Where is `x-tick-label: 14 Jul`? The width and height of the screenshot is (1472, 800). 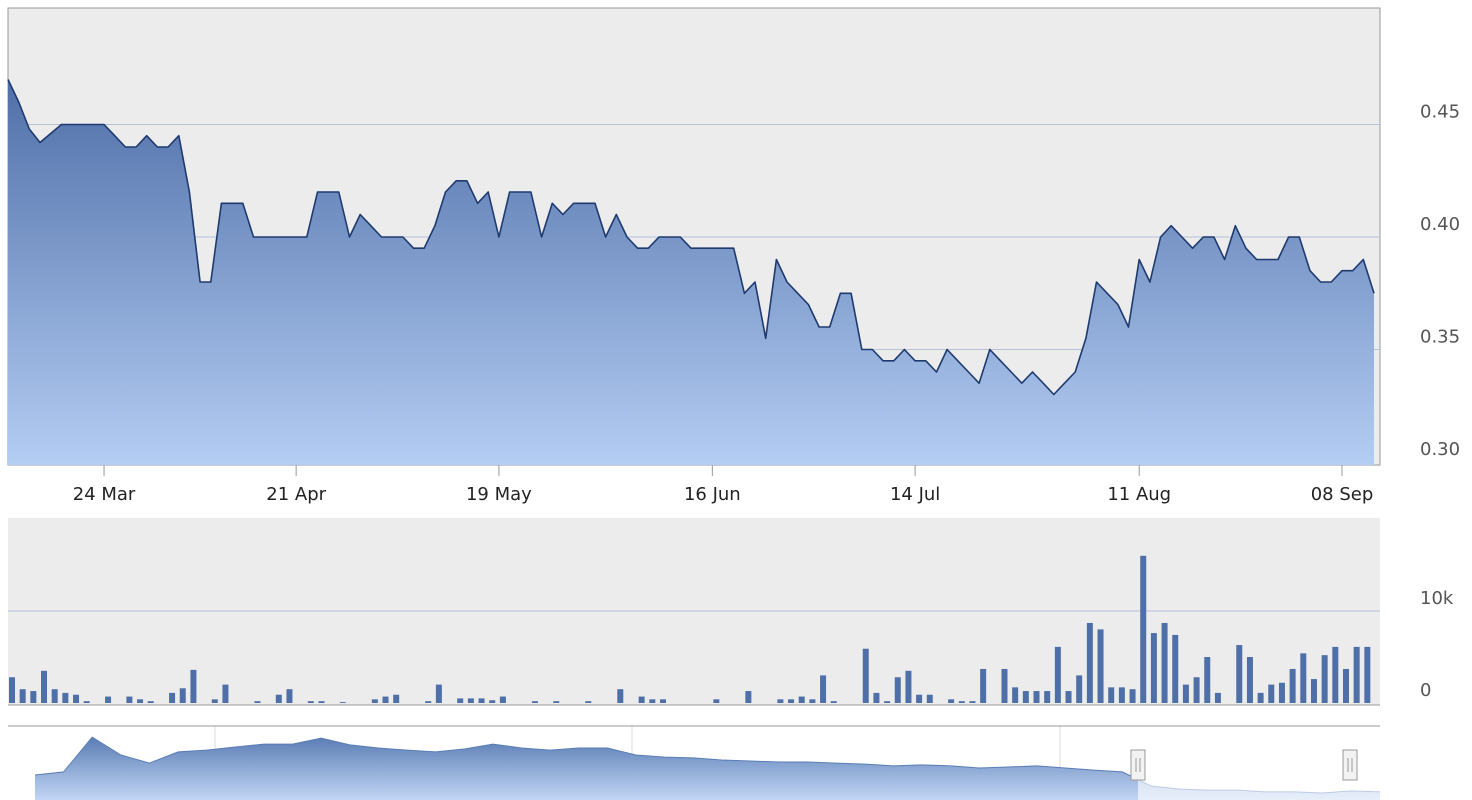
x-tick-label: 14 Jul is located at coordinates (915, 494).